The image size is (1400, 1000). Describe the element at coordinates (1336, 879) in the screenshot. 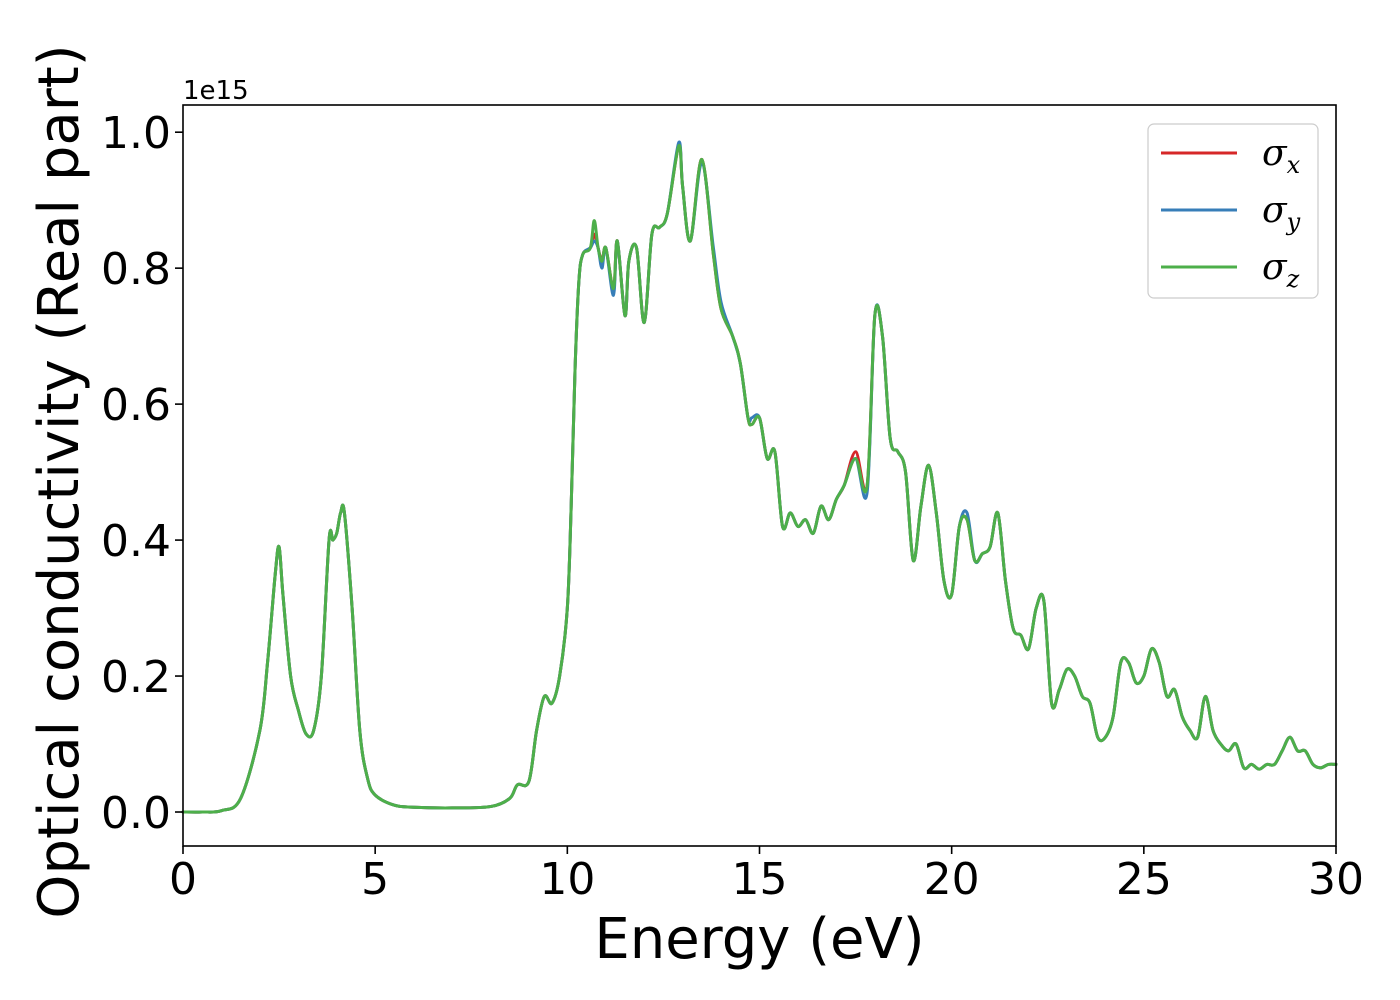

I see `x-tick-label: 30` at that location.